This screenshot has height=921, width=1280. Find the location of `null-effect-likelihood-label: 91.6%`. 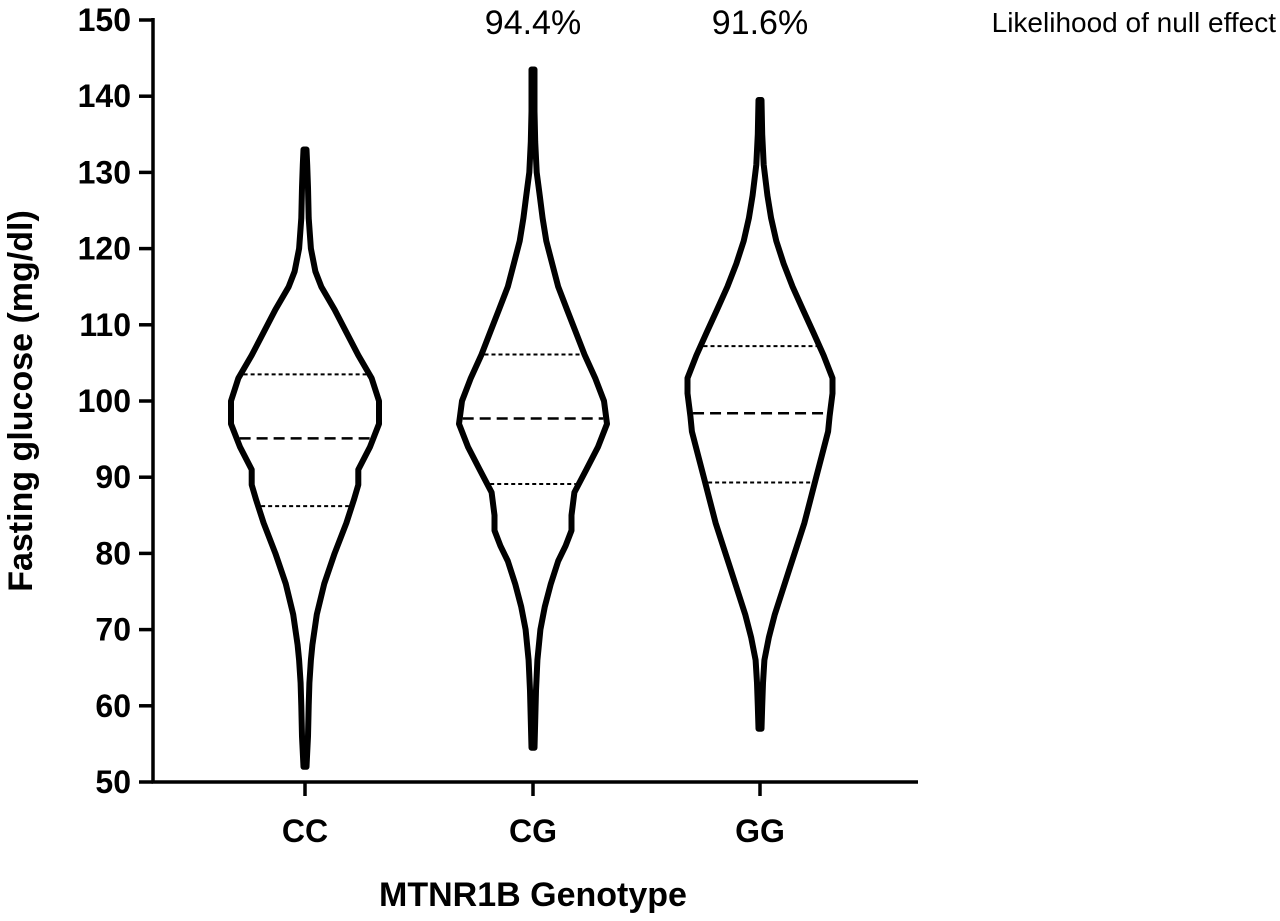

null-effect-likelihood-label: 91.6% is located at coordinates (760, 23).